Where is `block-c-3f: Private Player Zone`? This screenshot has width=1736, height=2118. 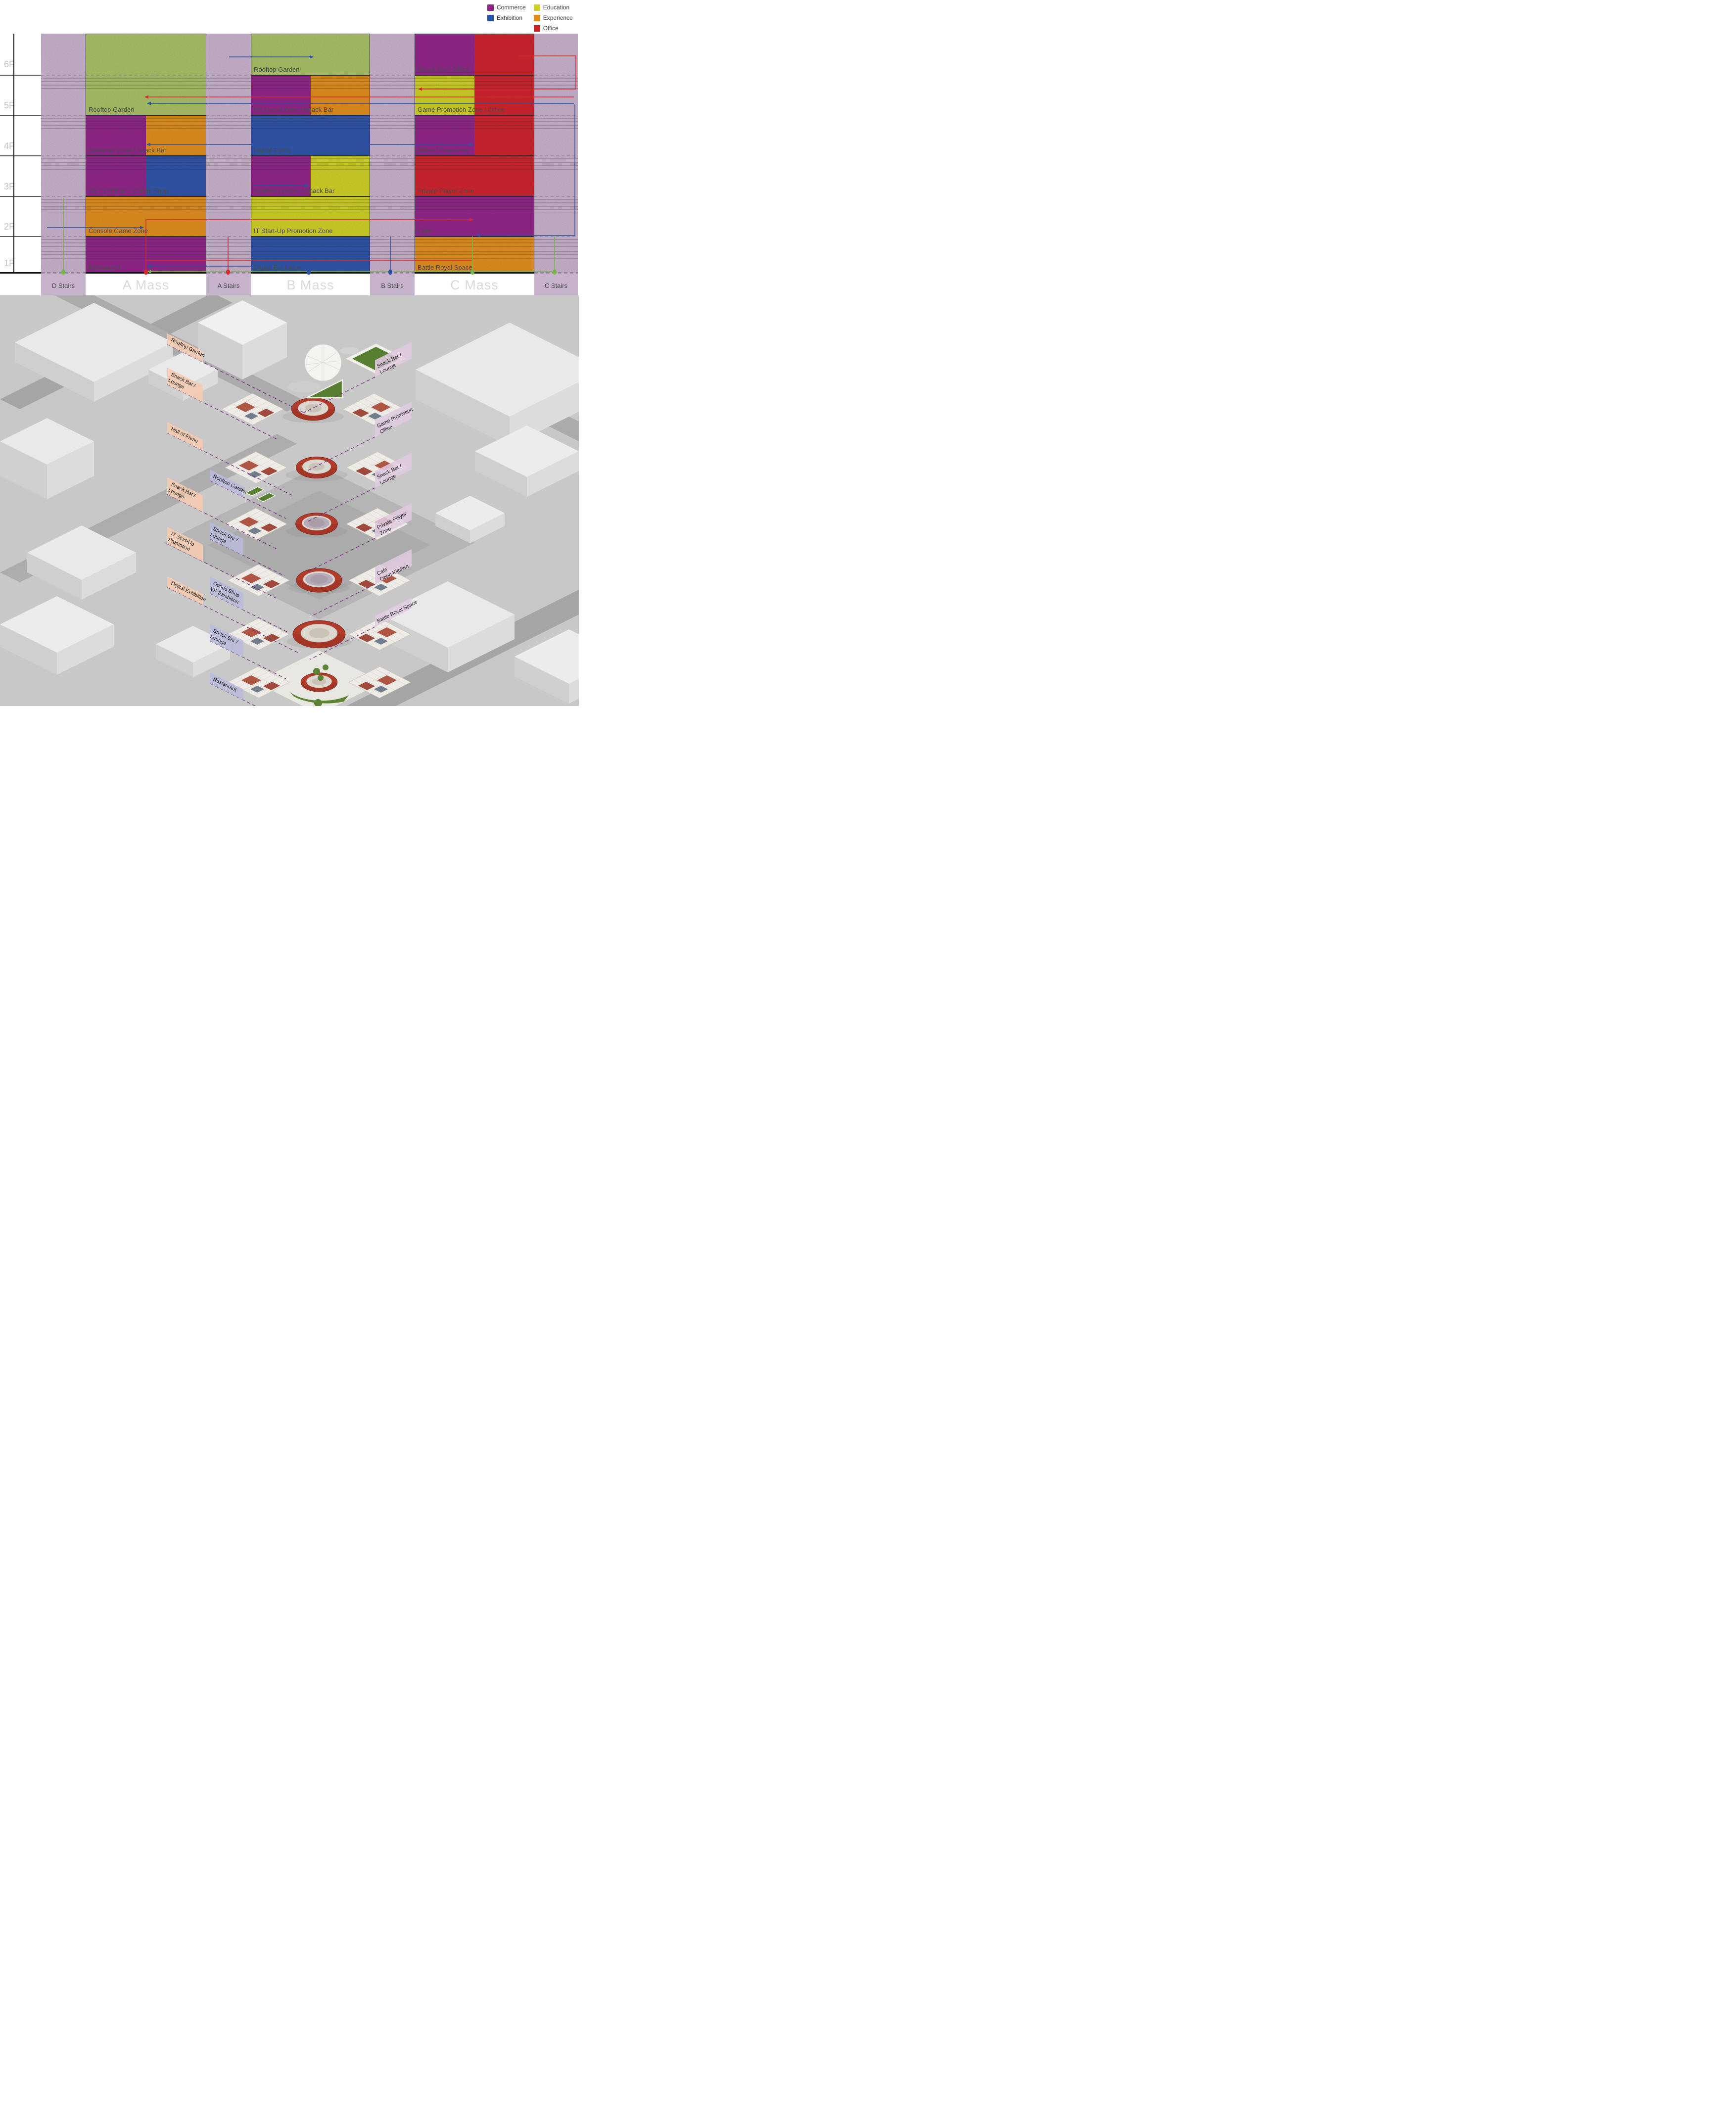
block-c-3f: Private Player Zone is located at coordinates (474, 176).